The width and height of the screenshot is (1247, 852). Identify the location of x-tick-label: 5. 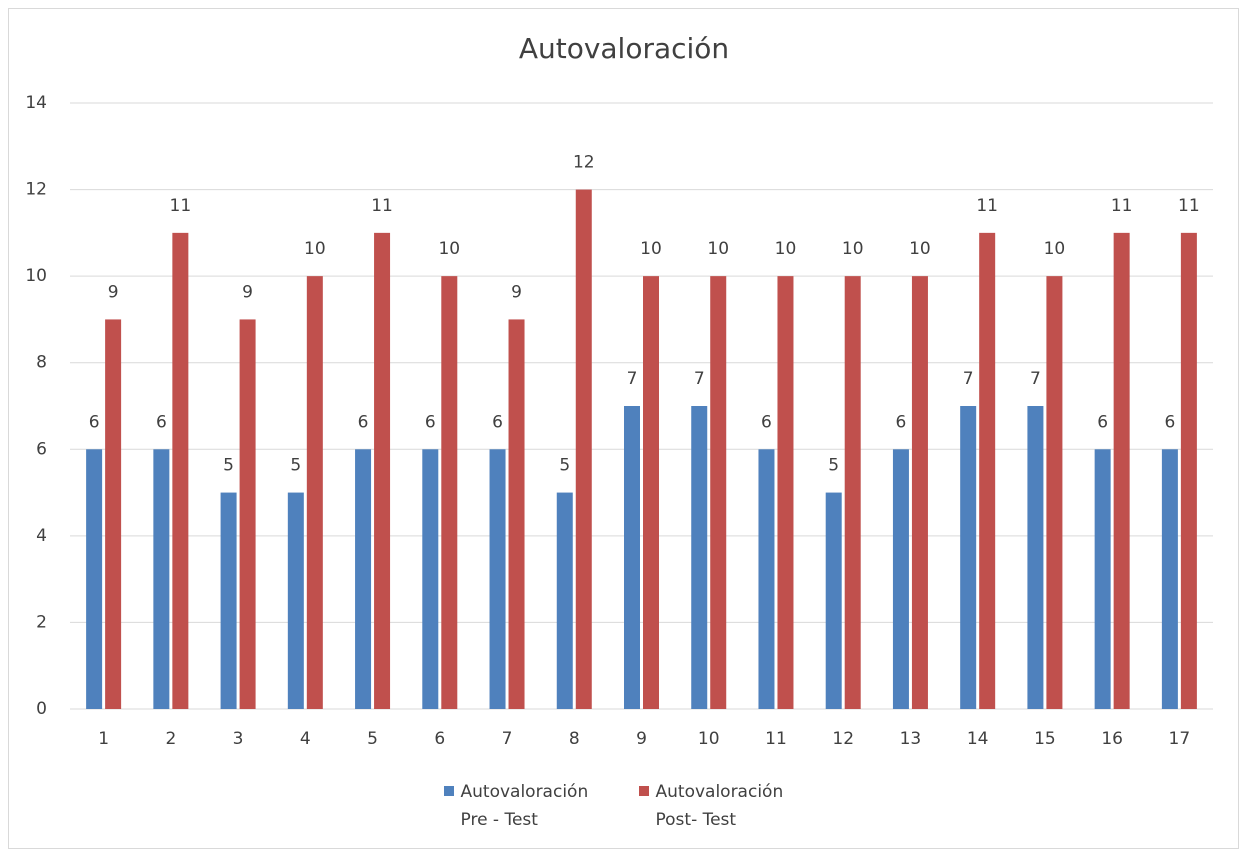
(372, 739).